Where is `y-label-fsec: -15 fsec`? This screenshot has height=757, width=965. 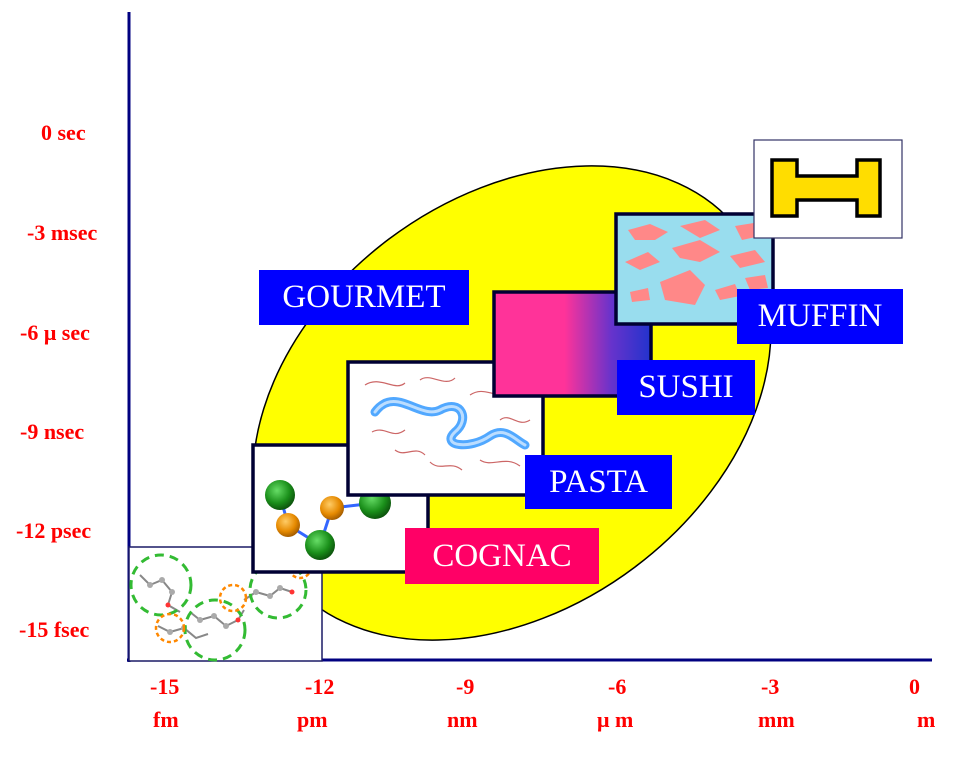 y-label-fsec: -15 fsec is located at coordinates (54, 629).